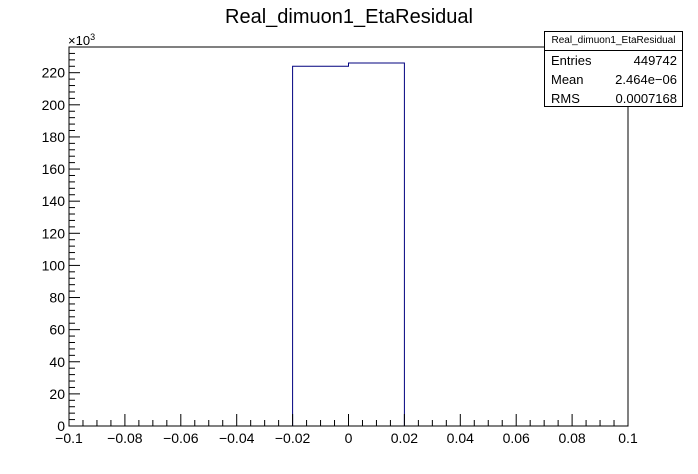 The image size is (698, 474). What do you see at coordinates (54, 233) in the screenshot?
I see `y-tick-label: 120` at bounding box center [54, 233].